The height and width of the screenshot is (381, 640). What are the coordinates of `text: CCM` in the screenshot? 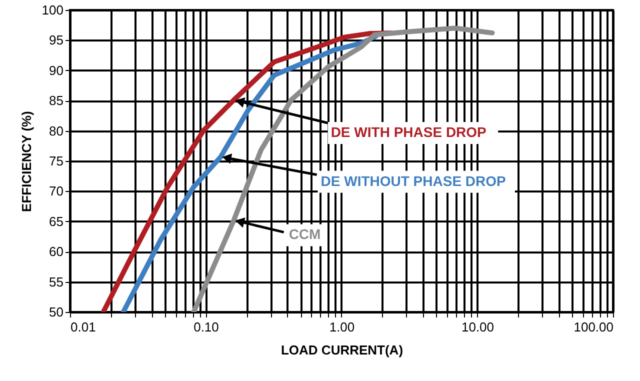 It's located at (304, 234).